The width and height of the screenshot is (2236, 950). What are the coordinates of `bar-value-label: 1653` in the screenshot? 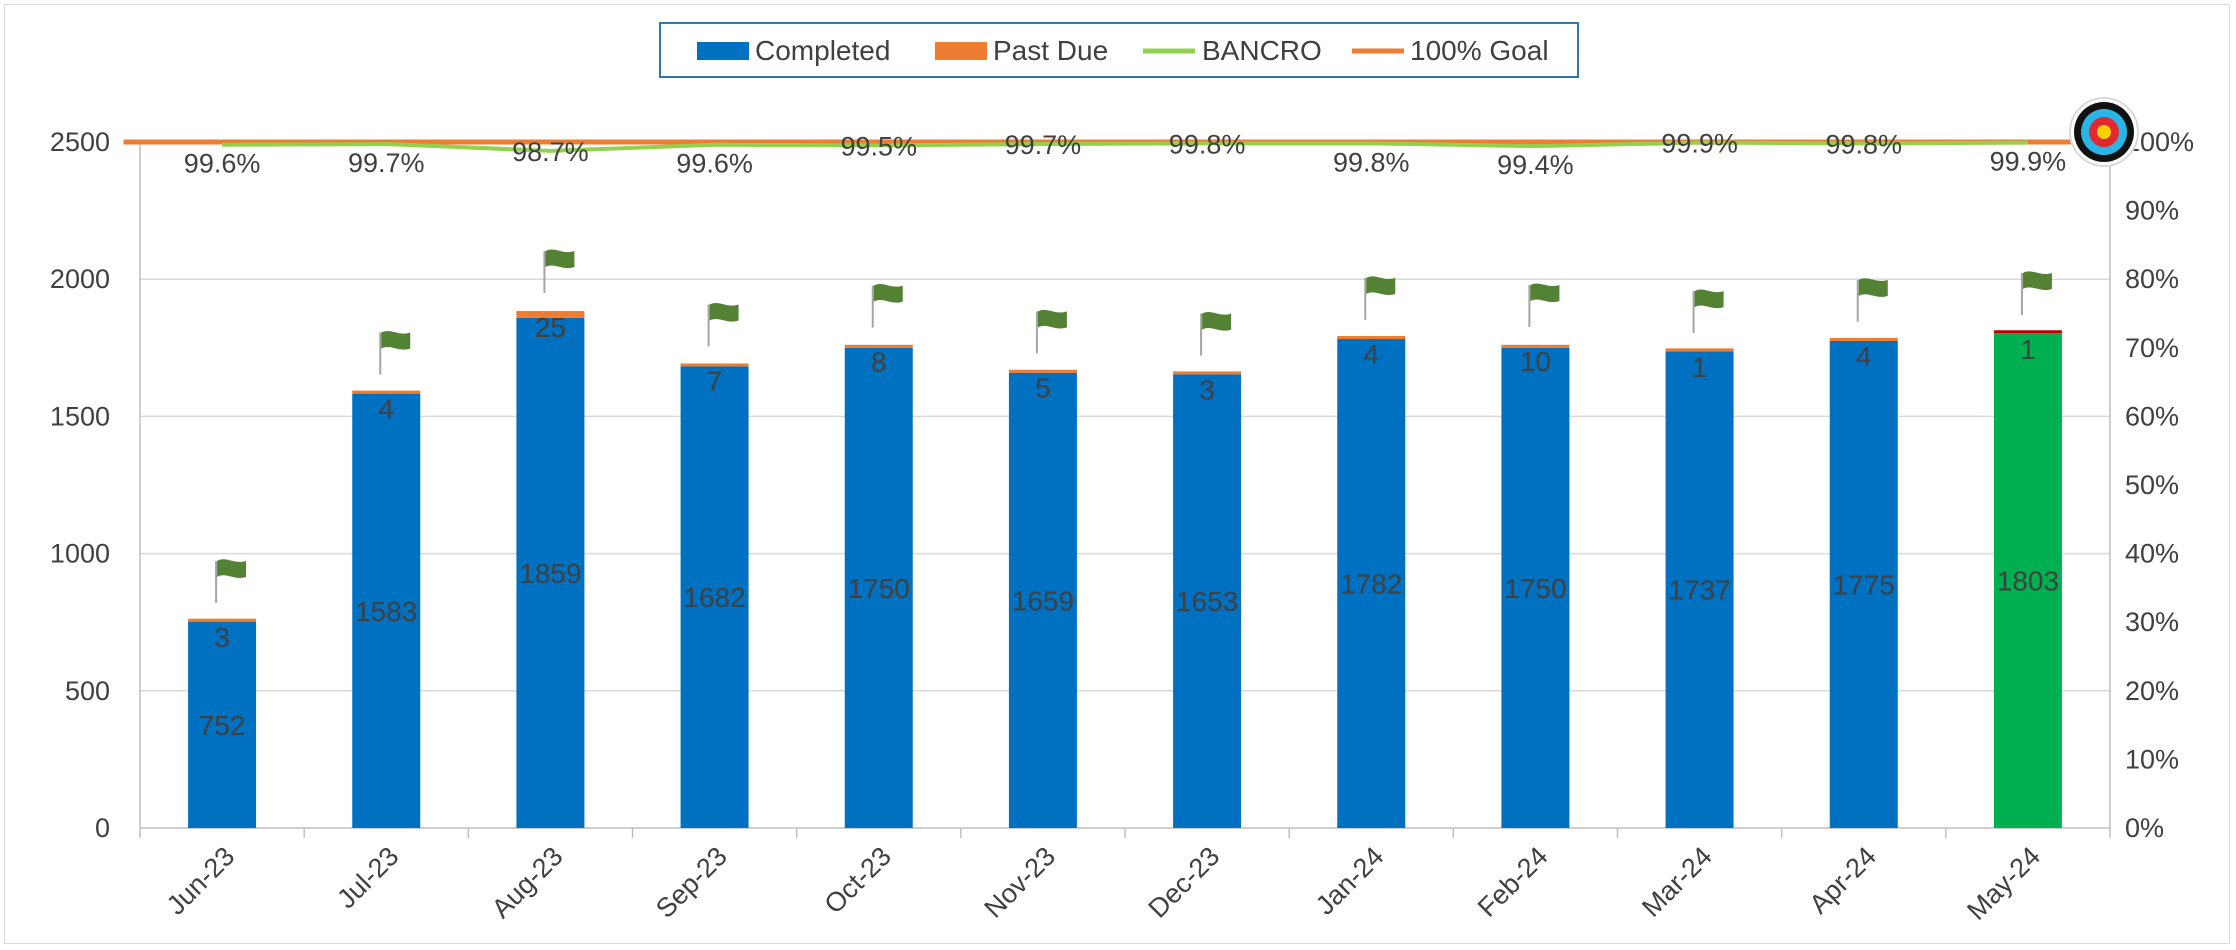 It's located at (1207, 601).